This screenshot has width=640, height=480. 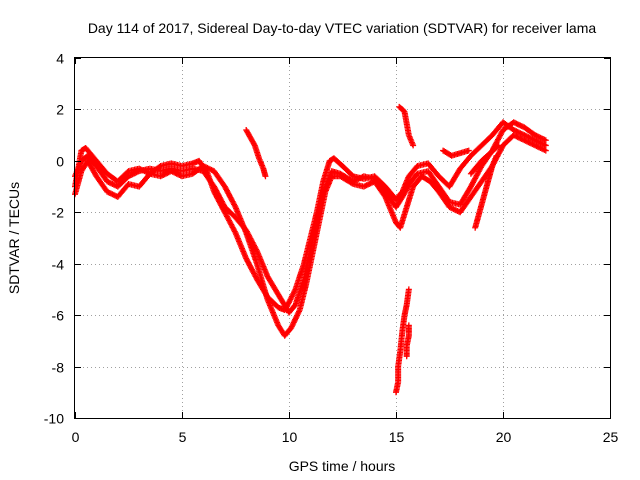 What do you see at coordinates (58, 316) in the screenshot?
I see `y-tick-label: -6` at bounding box center [58, 316].